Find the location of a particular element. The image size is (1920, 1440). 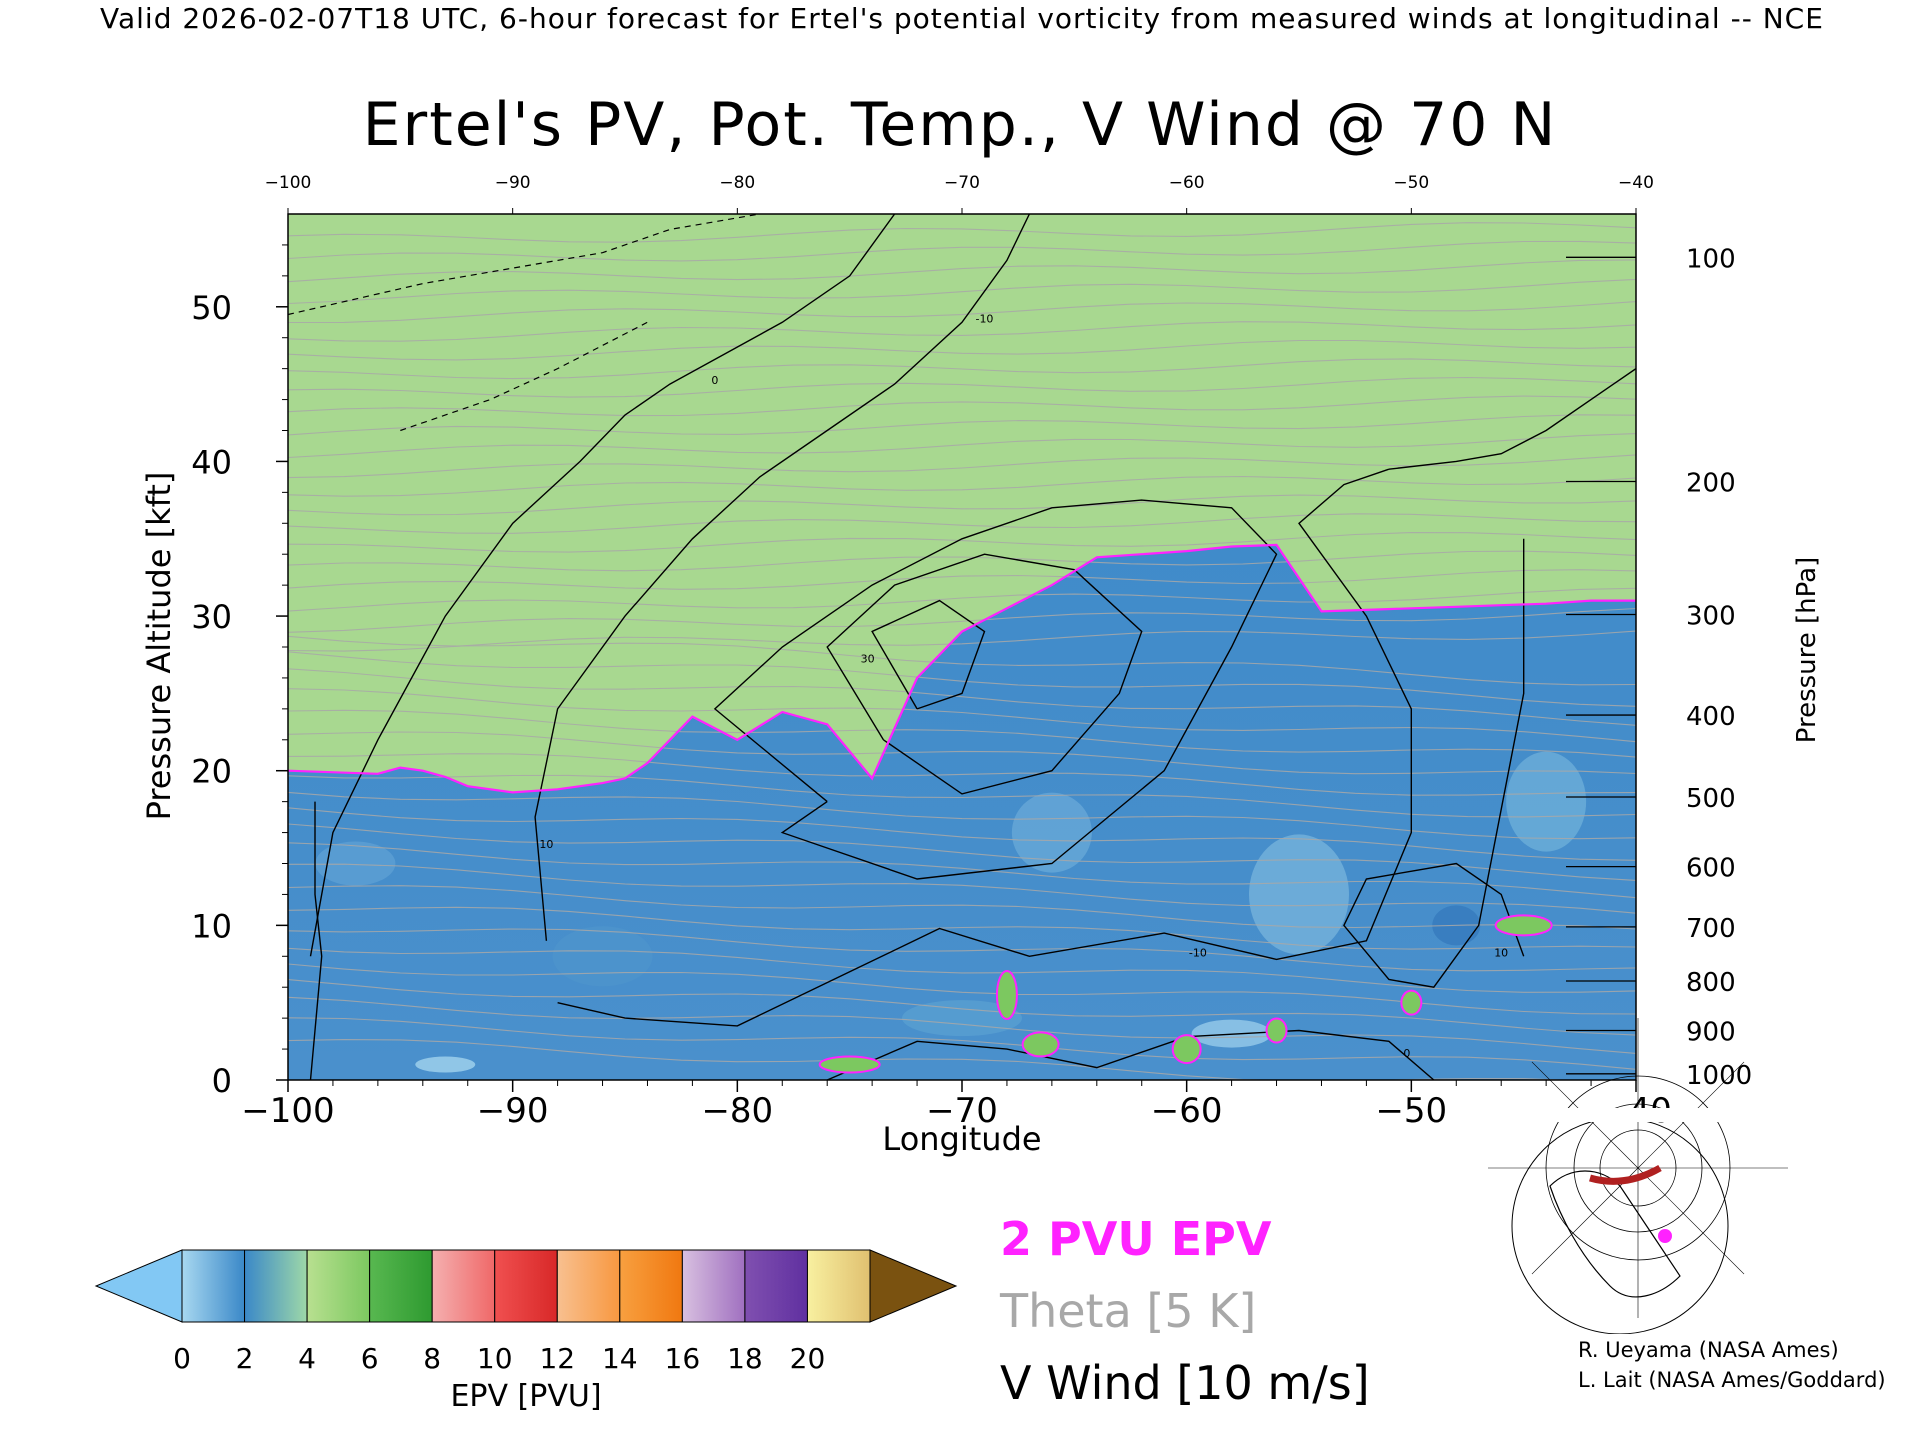

pressure-tick-label-2: 300 is located at coordinates (1711, 617).